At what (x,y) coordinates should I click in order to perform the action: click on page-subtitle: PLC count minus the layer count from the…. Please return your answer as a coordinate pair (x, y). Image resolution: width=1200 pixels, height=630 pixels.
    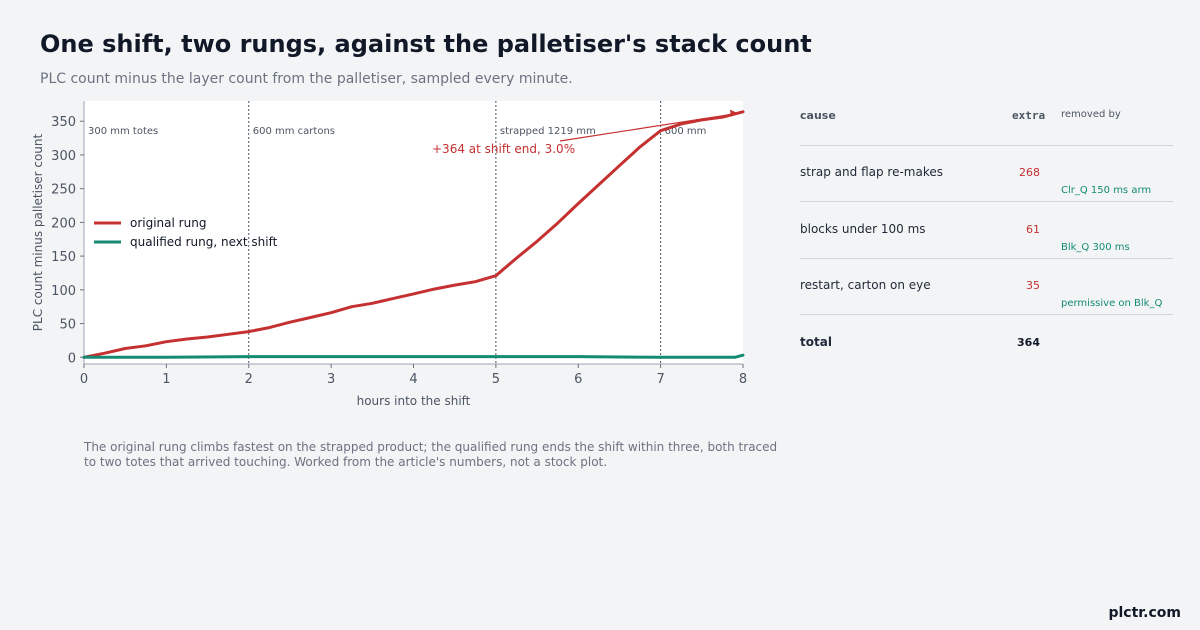
    Looking at the image, I should click on (306, 79).